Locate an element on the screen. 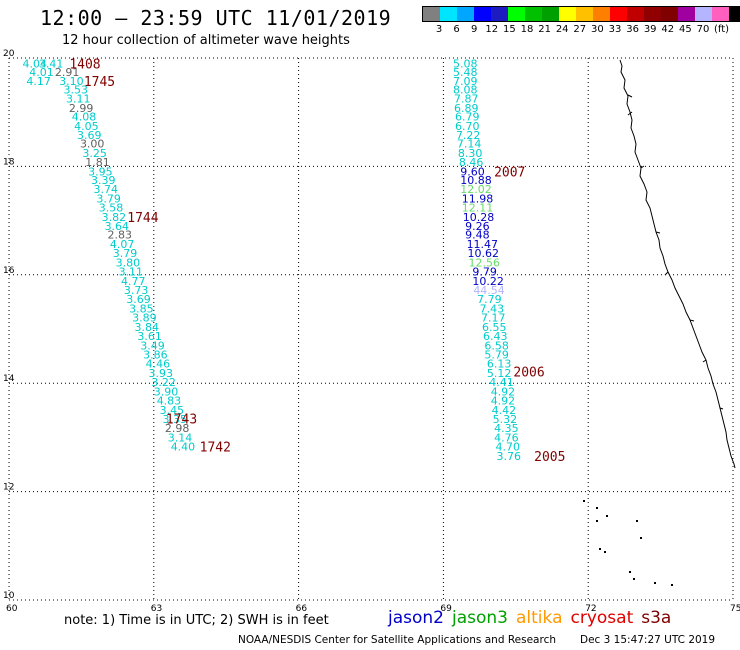 The width and height of the screenshot is (740, 650). swh-value: 3.89 is located at coordinates (144, 318).